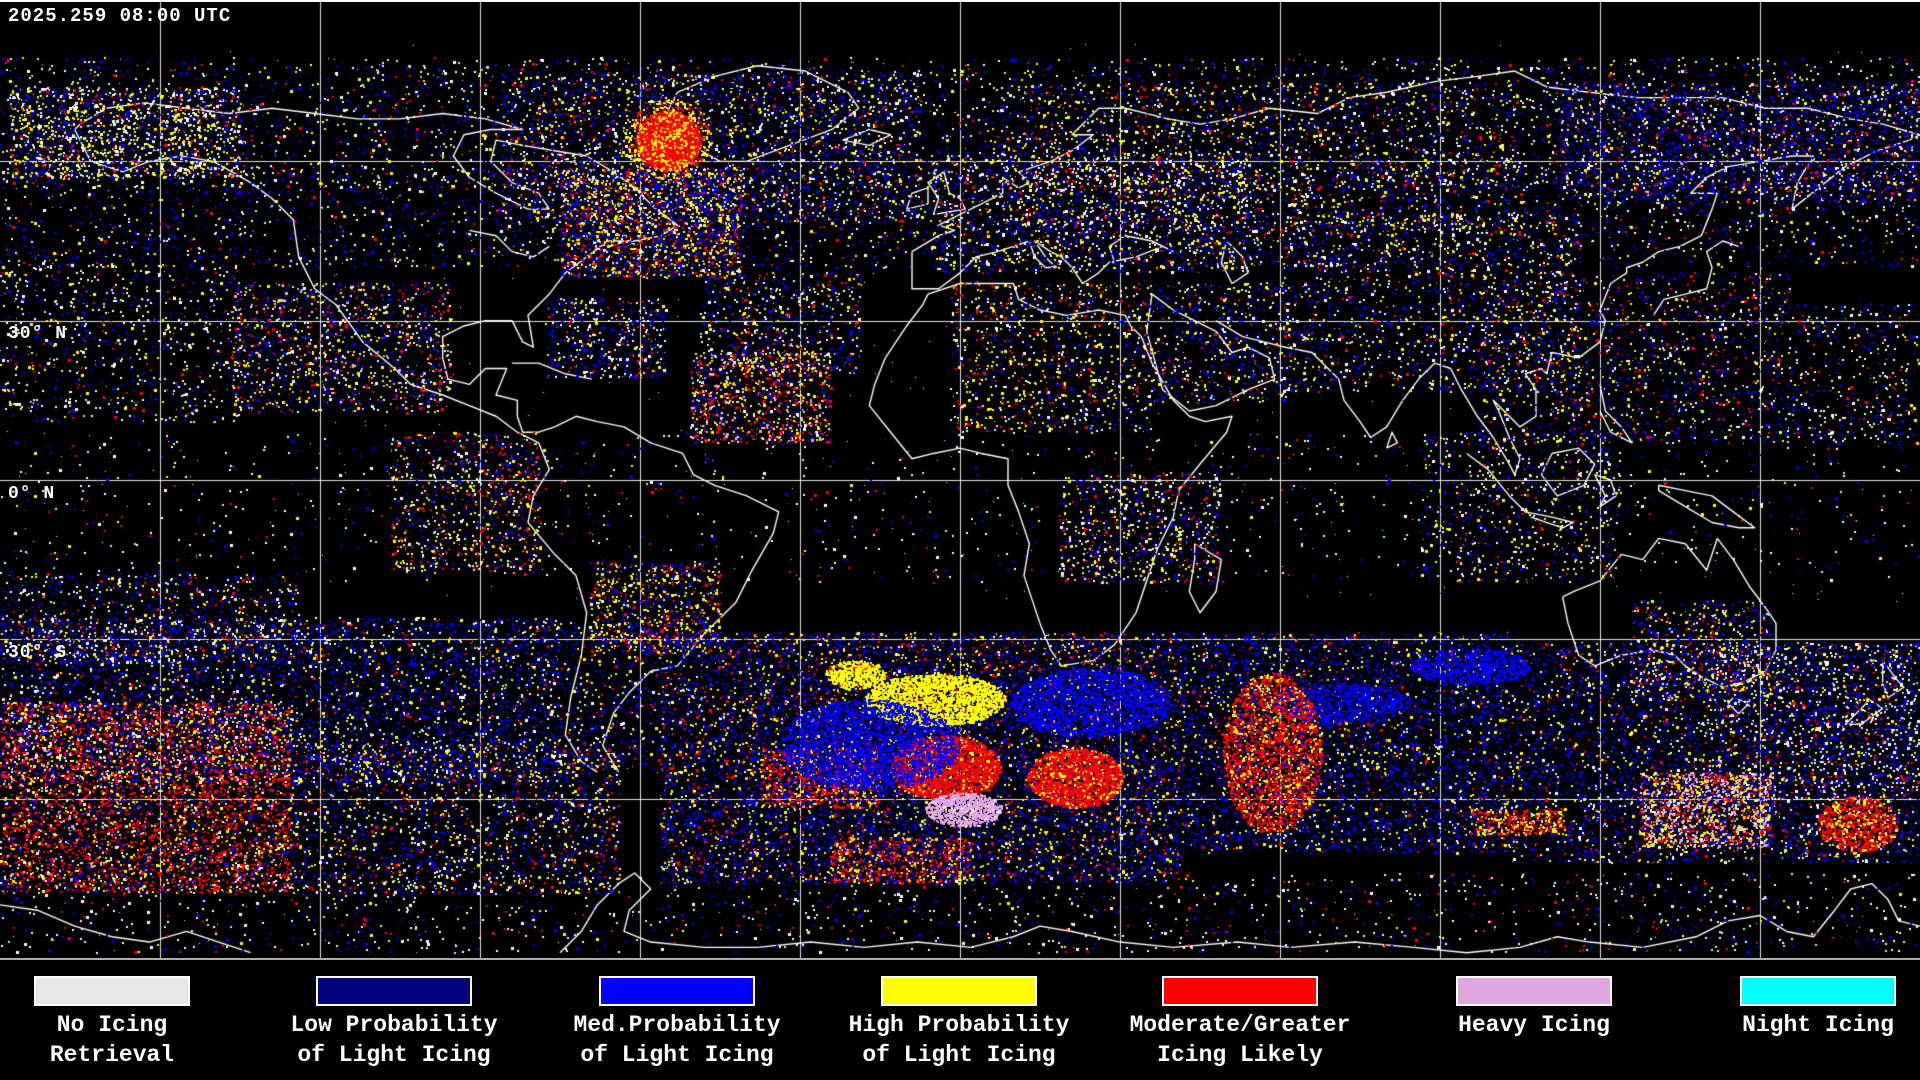  I want to click on legend-swatch-med-prob-light-icing, so click(677, 991).